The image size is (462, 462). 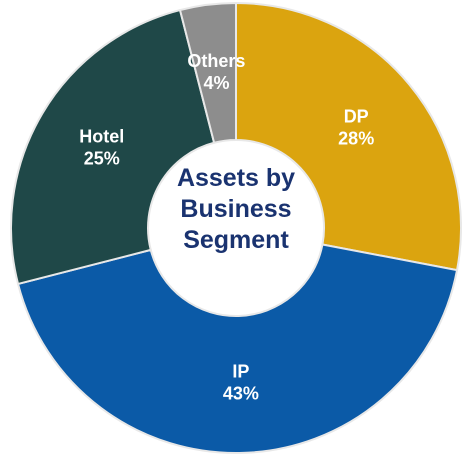 What do you see at coordinates (356, 138) in the screenshot?
I see `segment-value-label: 28%` at bounding box center [356, 138].